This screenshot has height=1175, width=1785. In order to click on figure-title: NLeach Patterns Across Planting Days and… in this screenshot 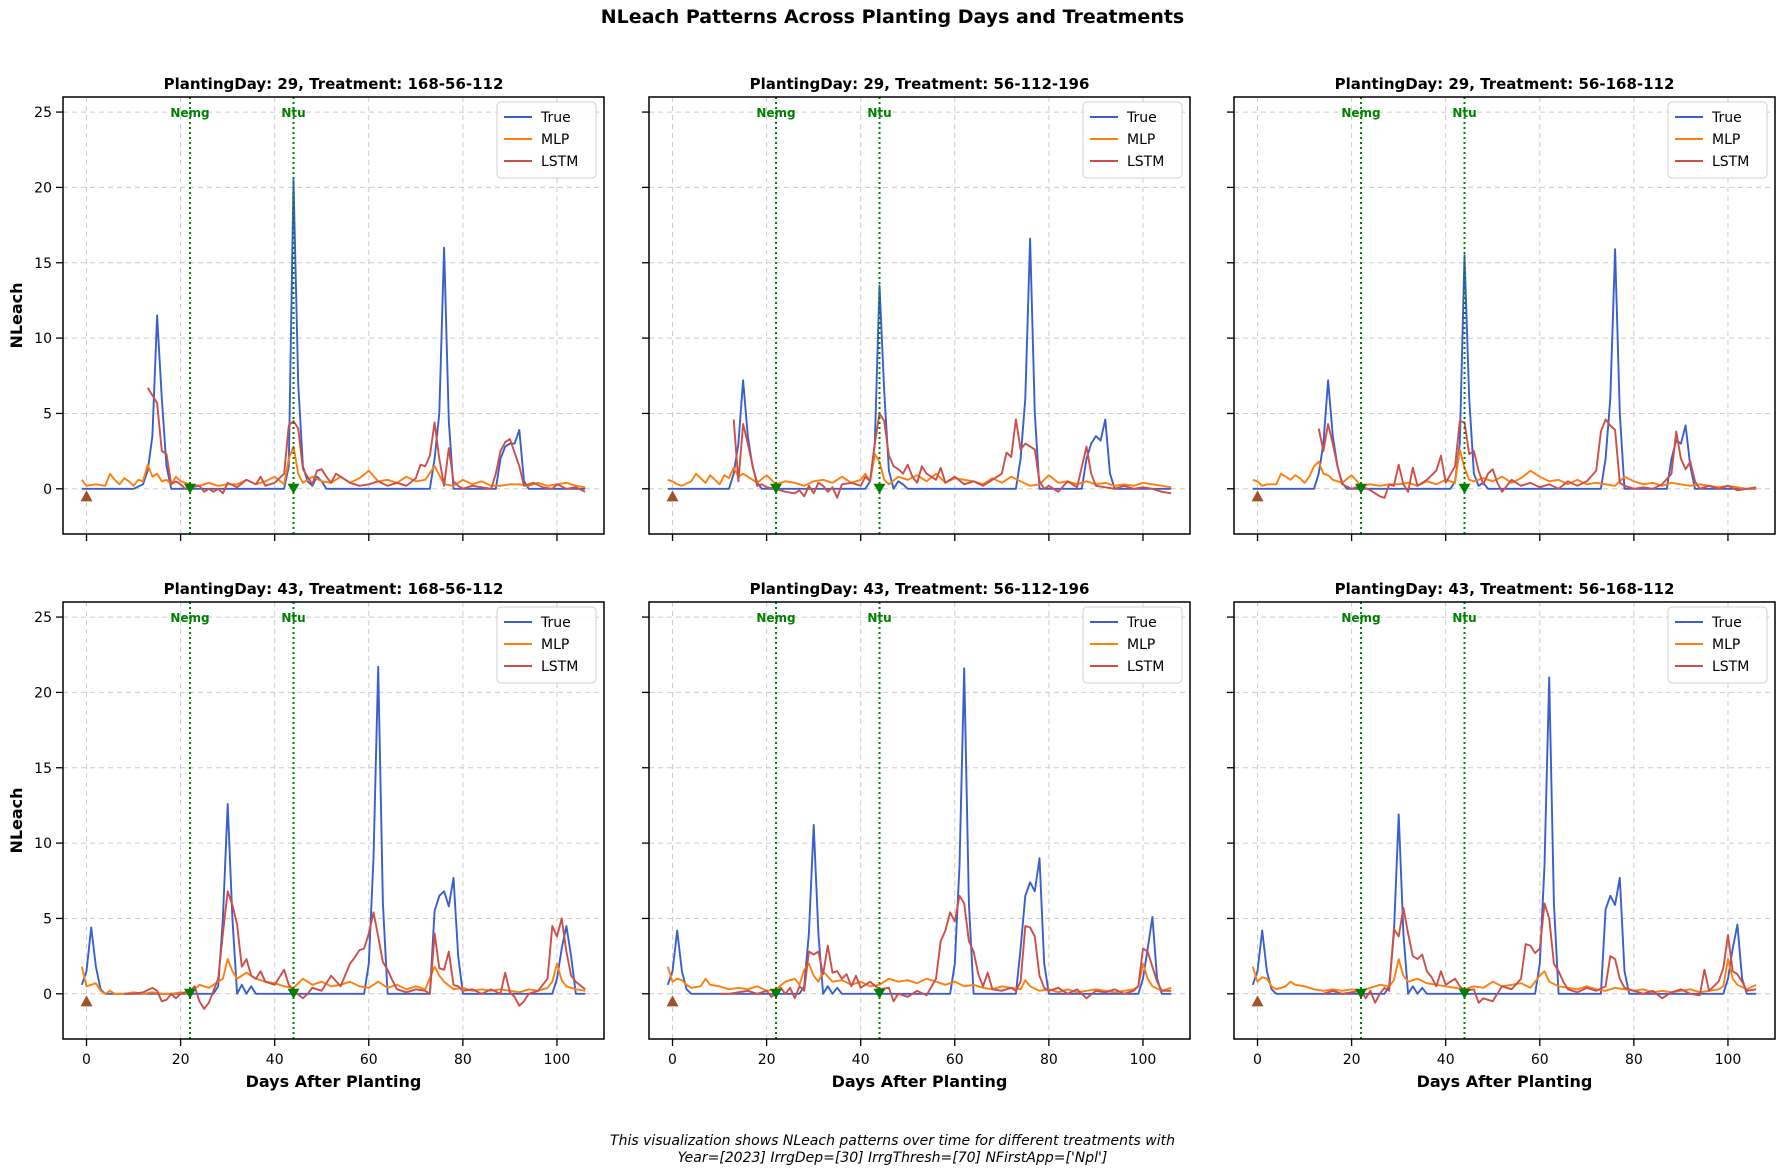, I will do `click(892, 17)`.